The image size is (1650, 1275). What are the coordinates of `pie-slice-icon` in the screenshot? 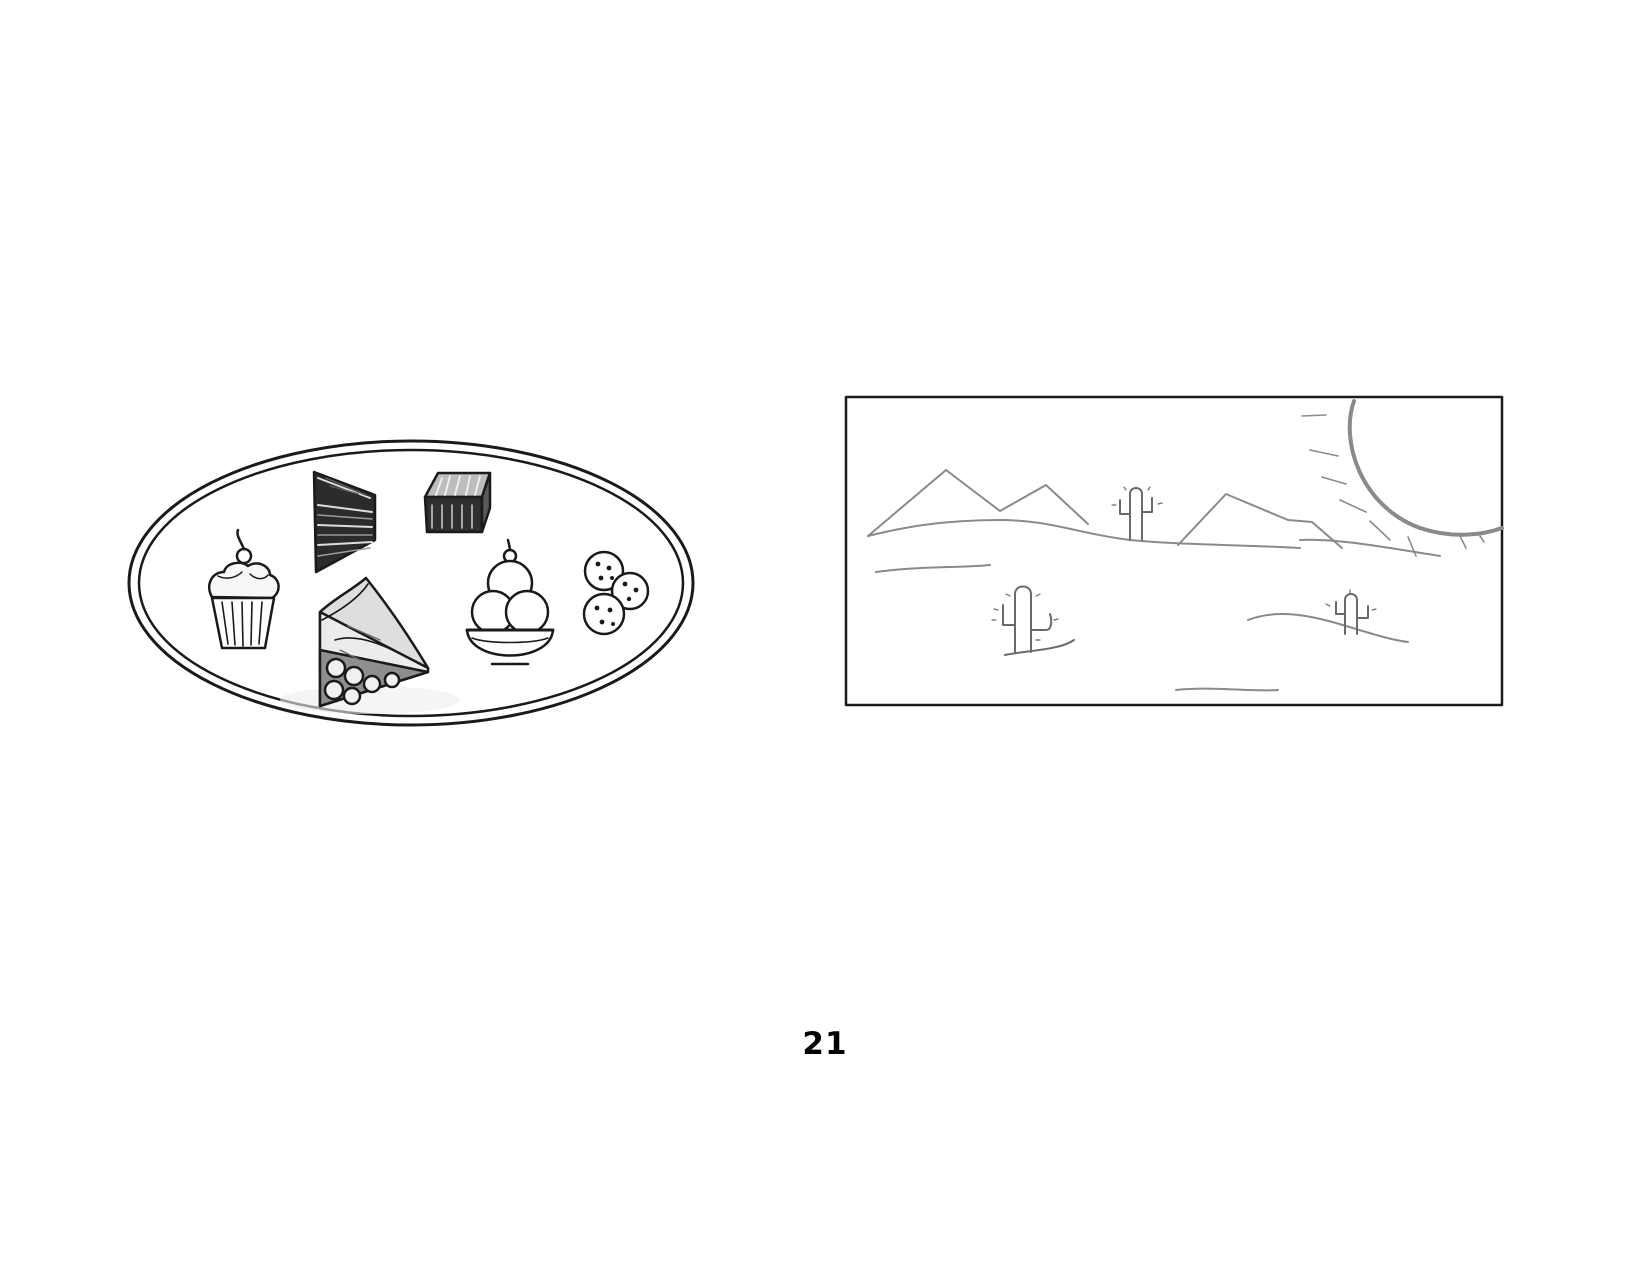 It's located at (374, 642).